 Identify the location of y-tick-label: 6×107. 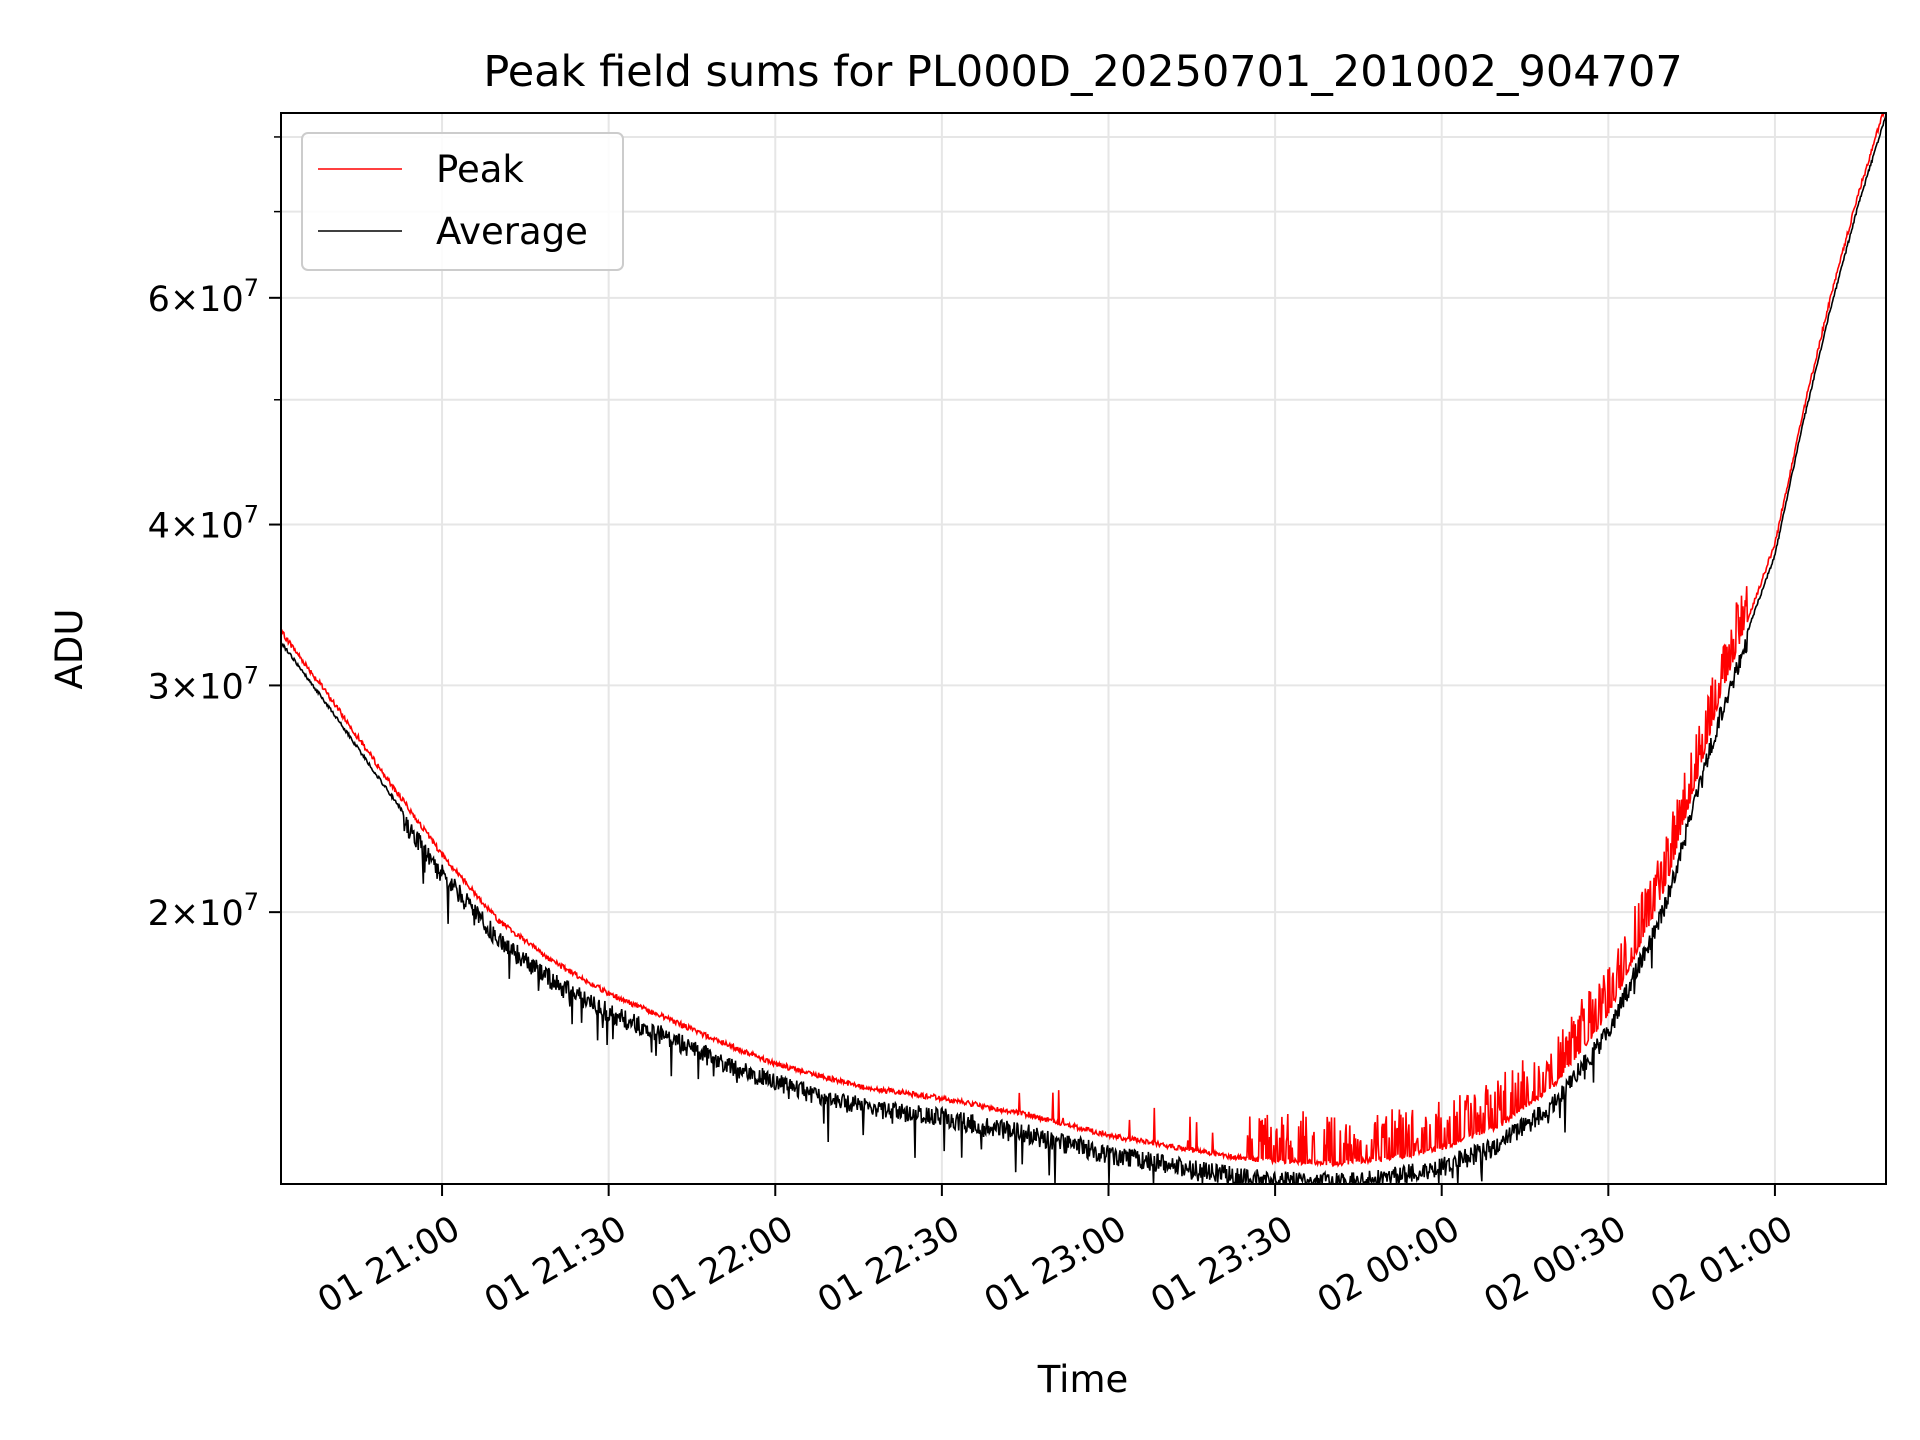
(203, 297).